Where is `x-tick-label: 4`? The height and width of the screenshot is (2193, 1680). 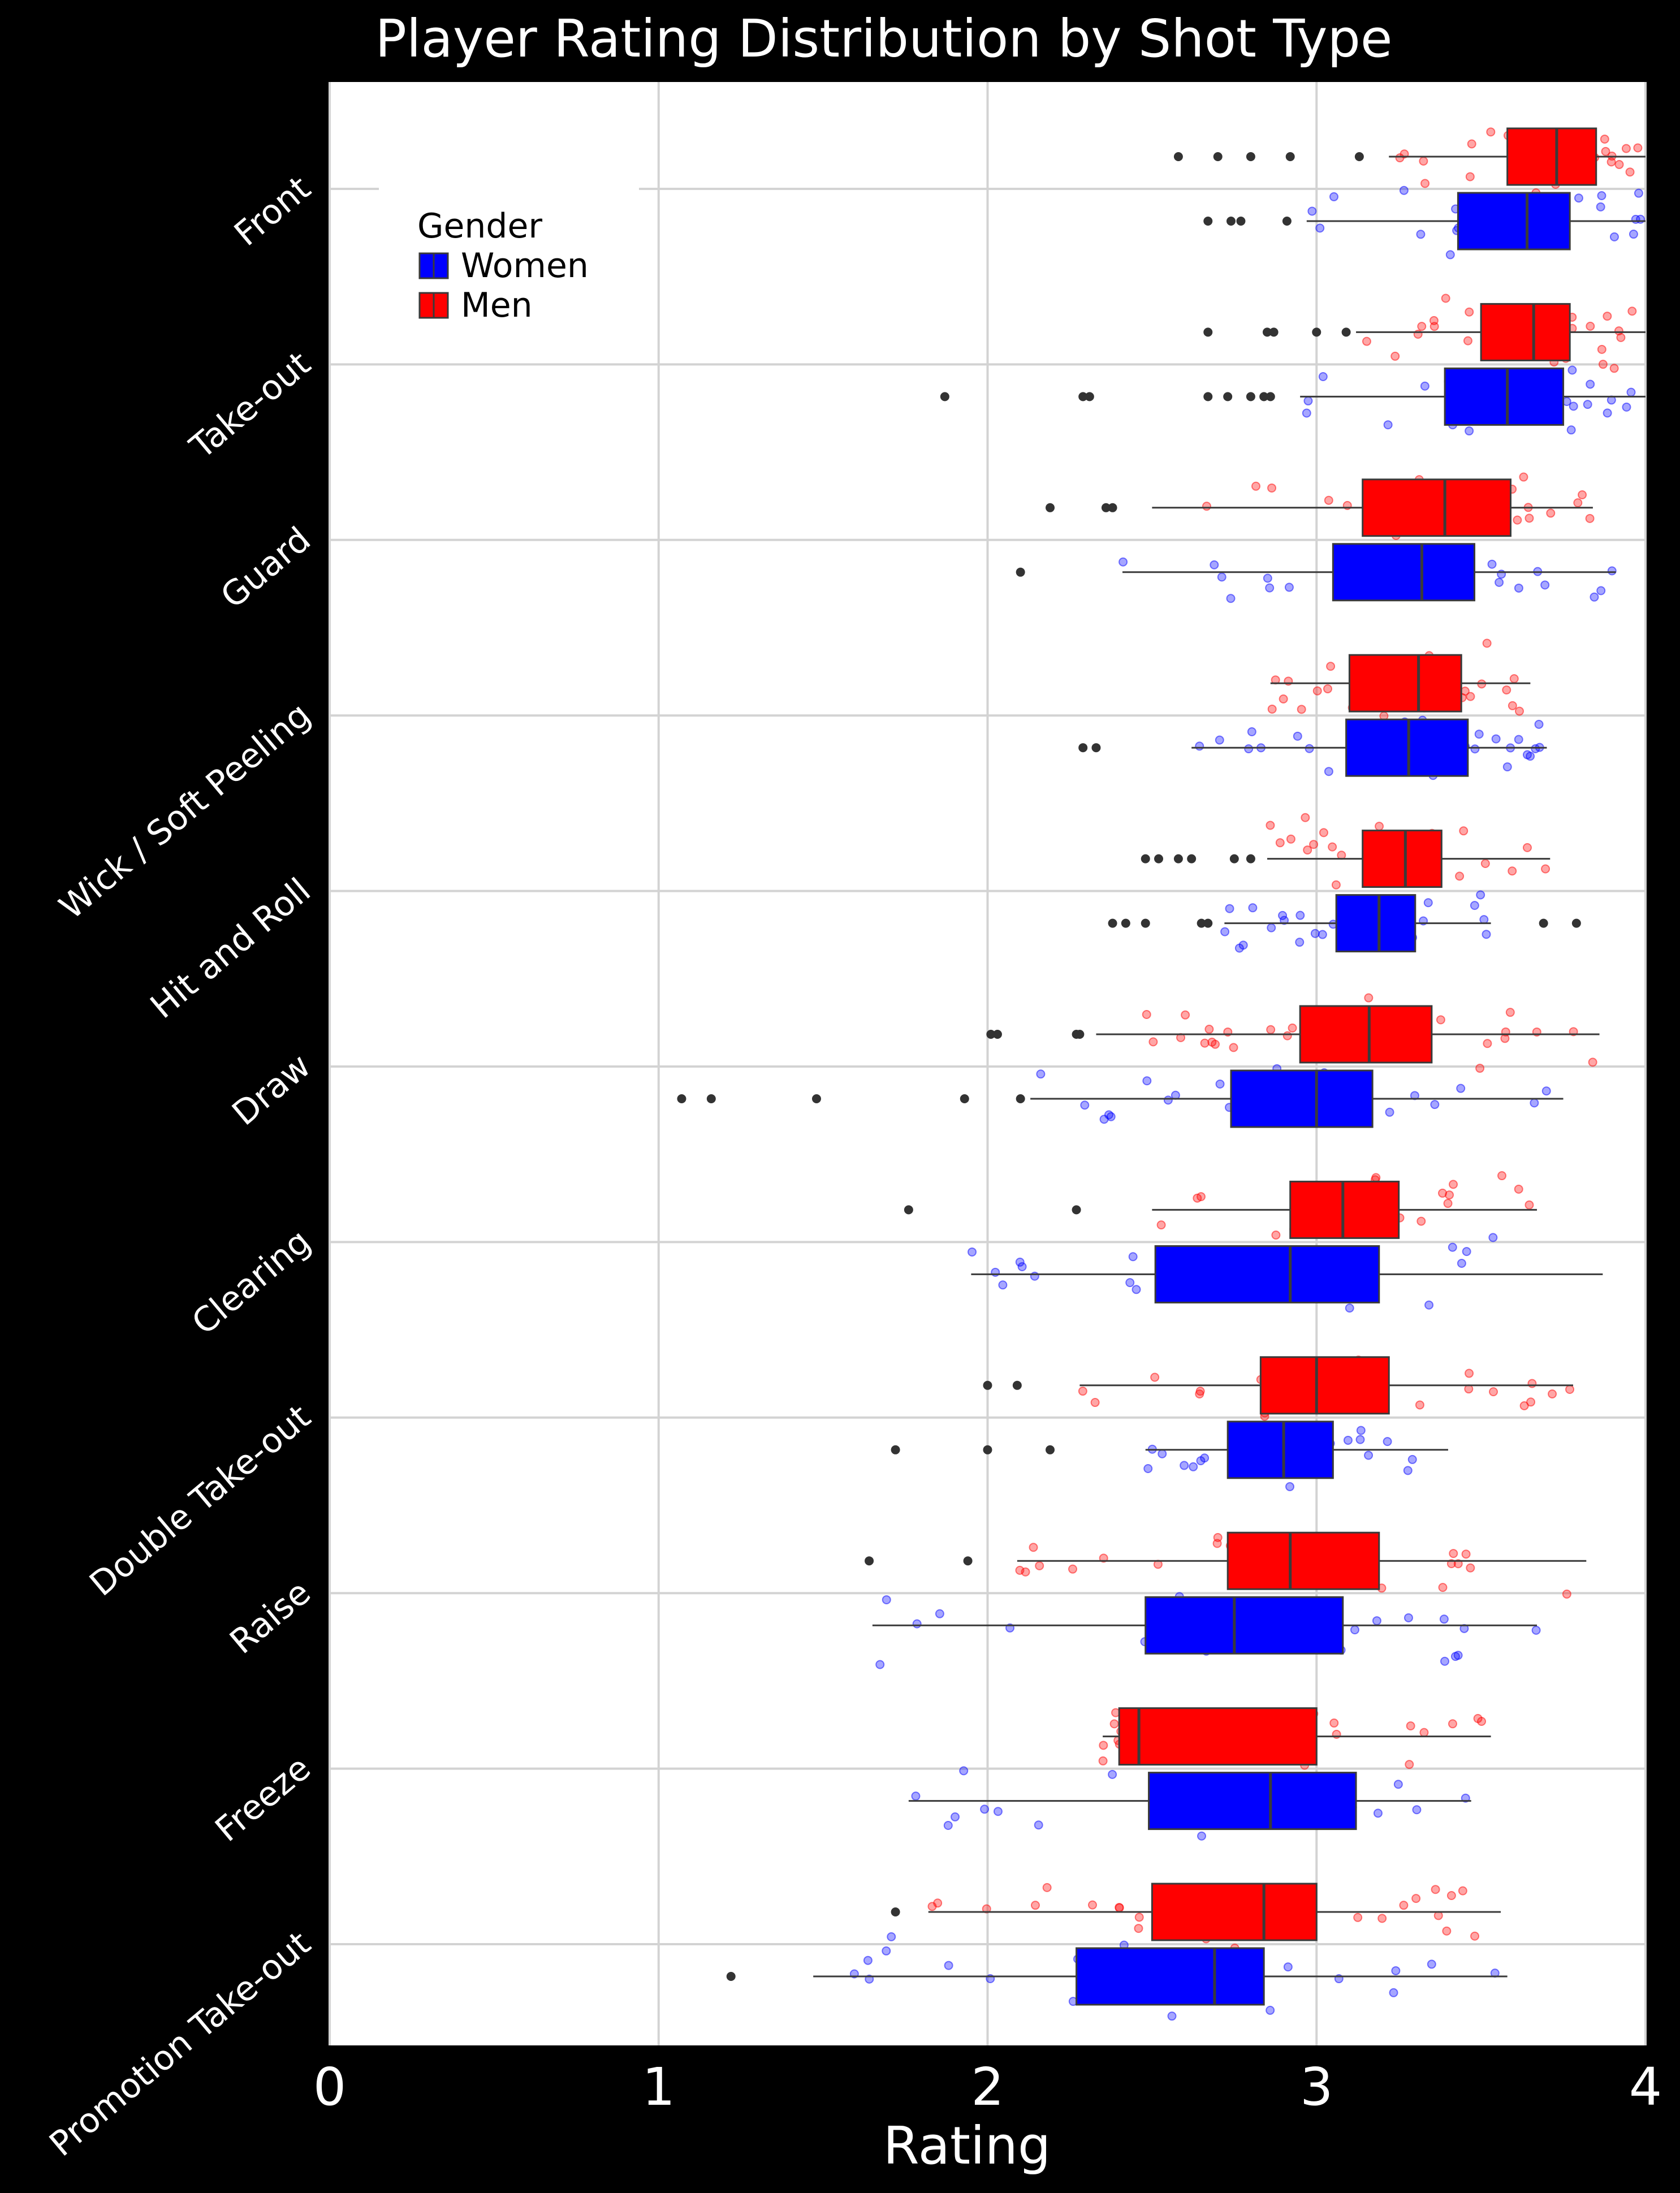
x-tick-label: 4 is located at coordinates (1645, 2087).